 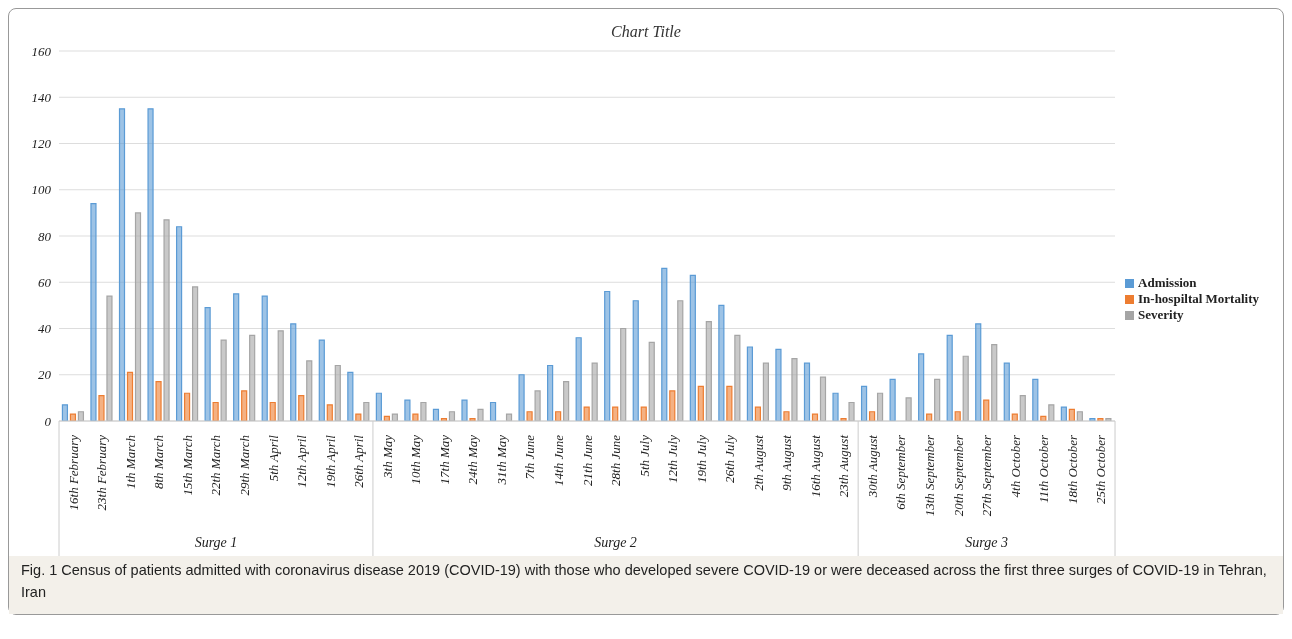 I want to click on text: Surge 1, so click(x=216, y=542).